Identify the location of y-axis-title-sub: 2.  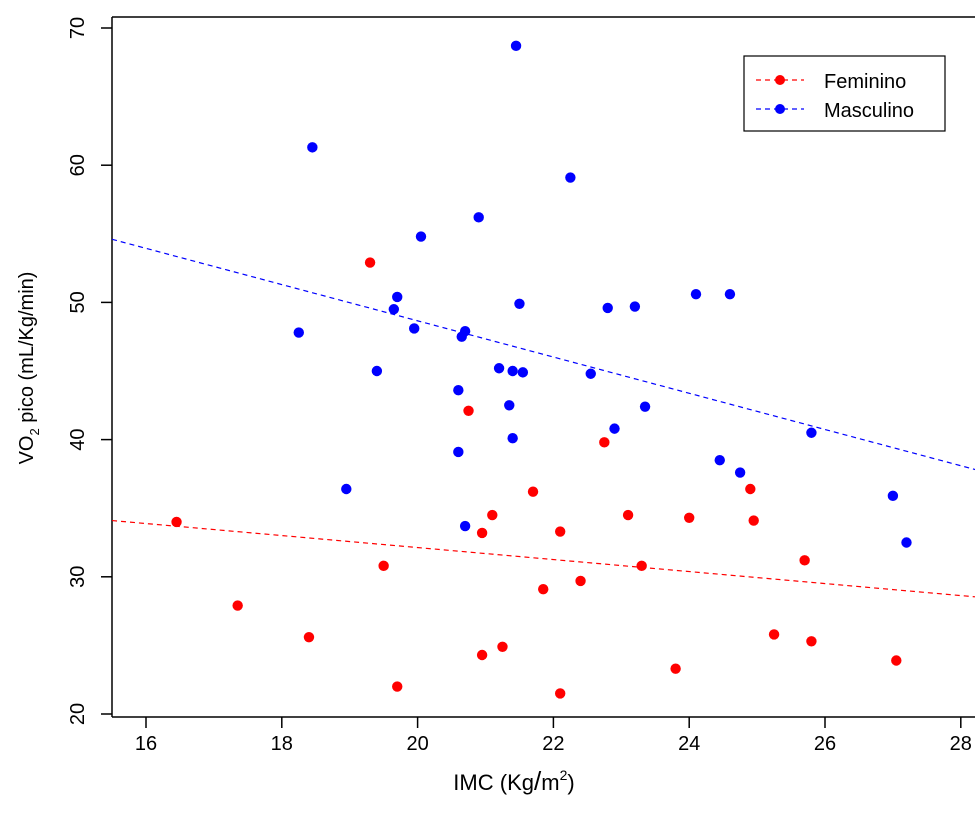
(34, 431).